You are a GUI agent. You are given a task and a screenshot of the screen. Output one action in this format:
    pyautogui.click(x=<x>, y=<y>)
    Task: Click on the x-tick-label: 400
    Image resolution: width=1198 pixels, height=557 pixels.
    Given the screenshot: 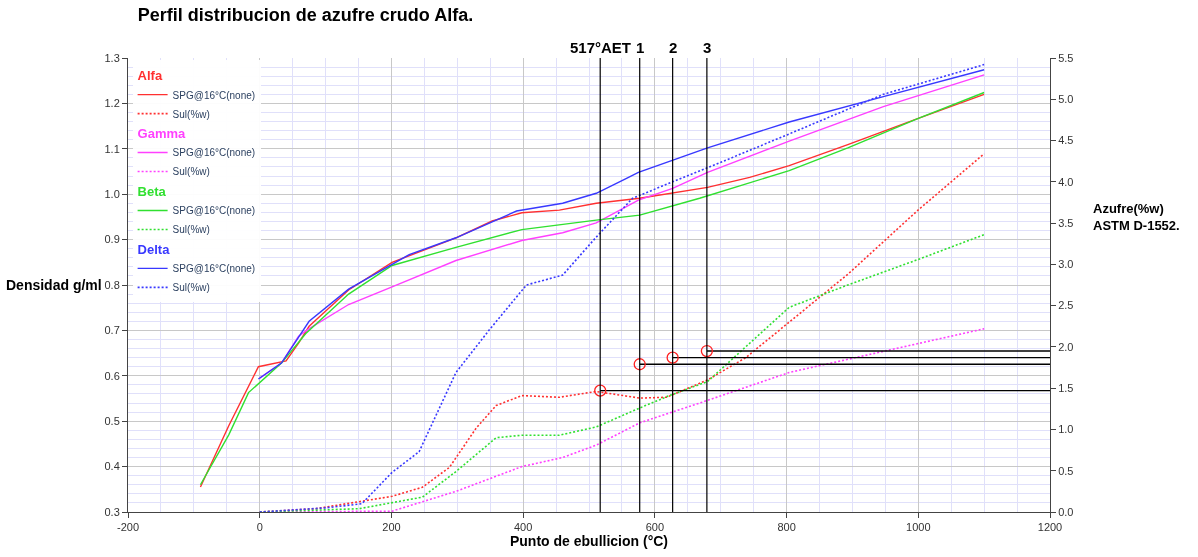 What is the action you would take?
    pyautogui.click(x=523, y=527)
    